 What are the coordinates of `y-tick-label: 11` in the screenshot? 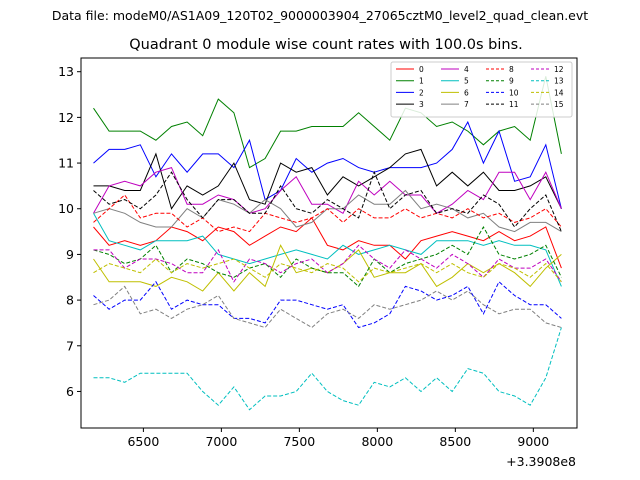 It's located at (66, 163).